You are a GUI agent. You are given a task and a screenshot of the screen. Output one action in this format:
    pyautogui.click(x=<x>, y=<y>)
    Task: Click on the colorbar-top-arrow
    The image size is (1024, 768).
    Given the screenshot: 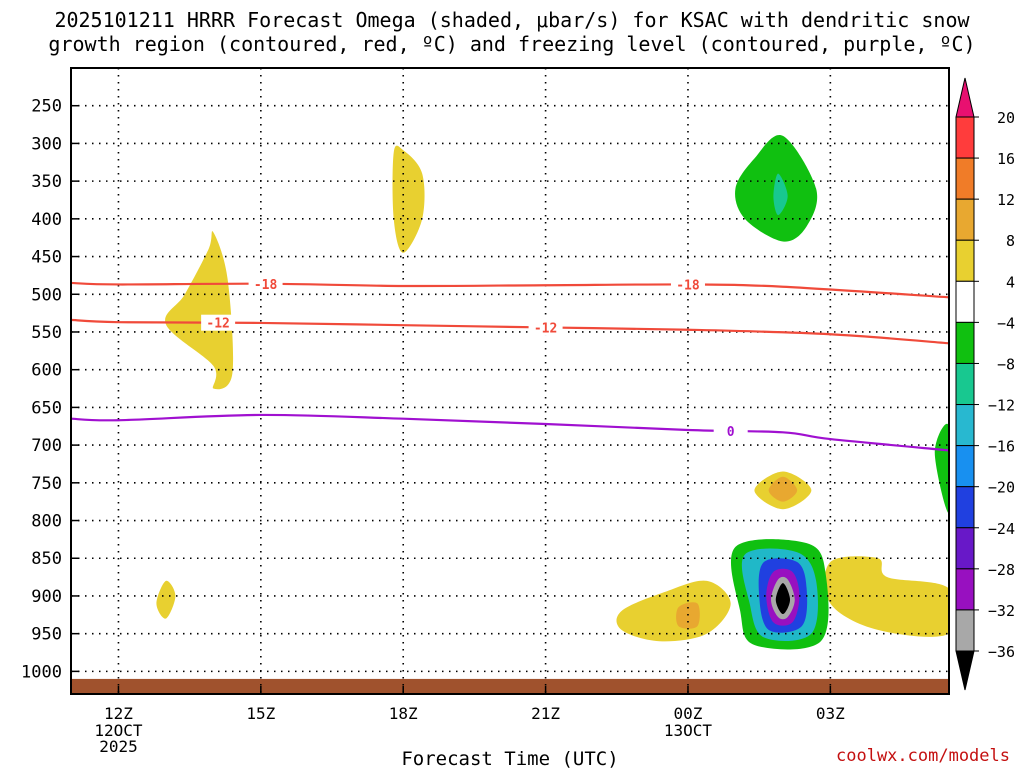 What is the action you would take?
    pyautogui.click(x=965, y=97)
    